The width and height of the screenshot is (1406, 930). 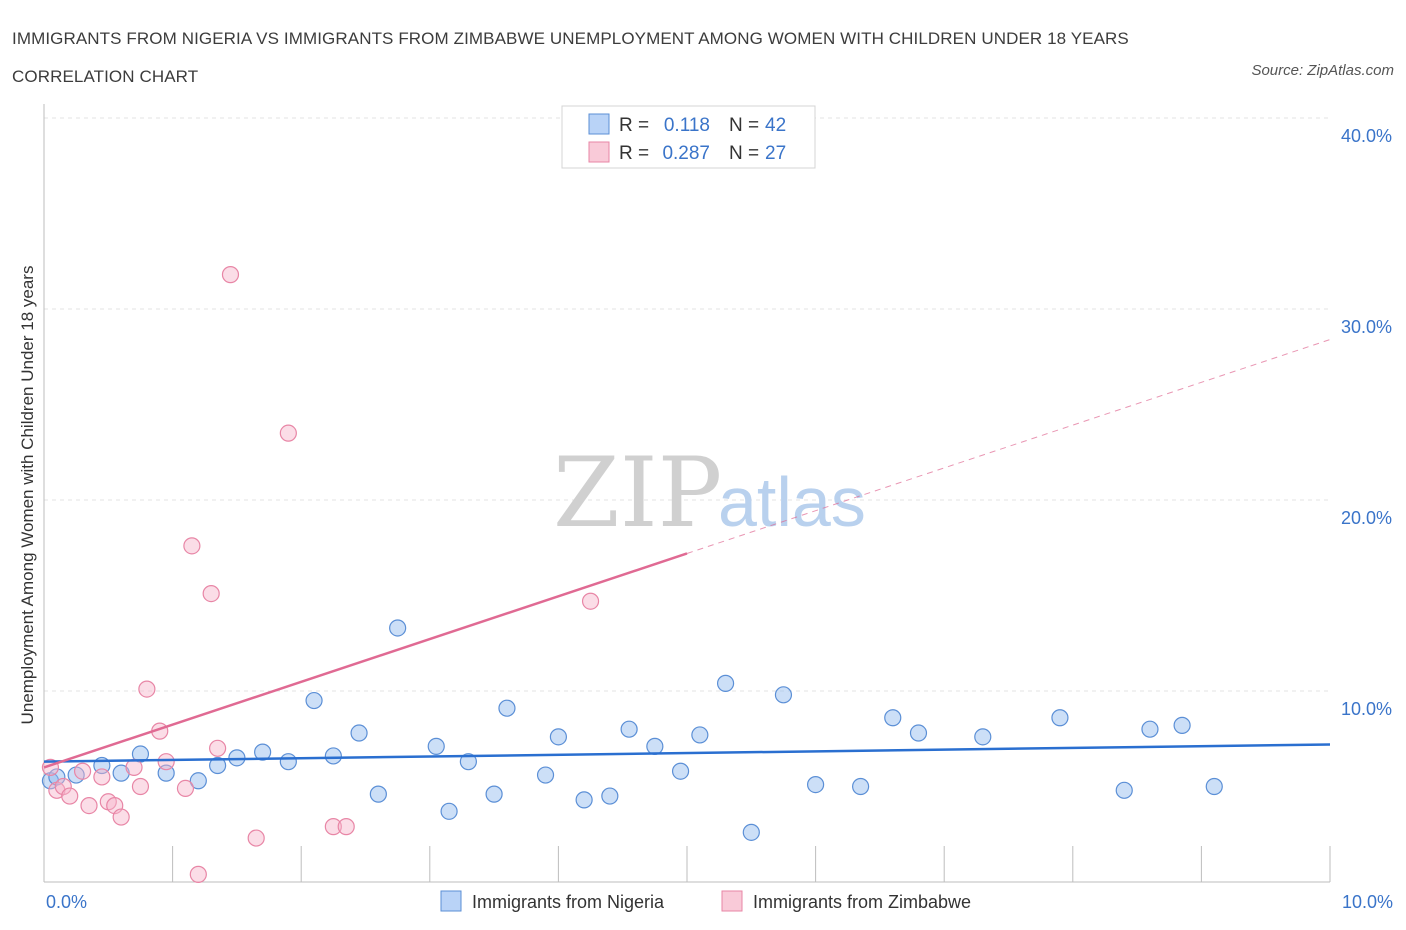 I want to click on bottom-legend-swatch-nigeria, so click(x=451, y=901).